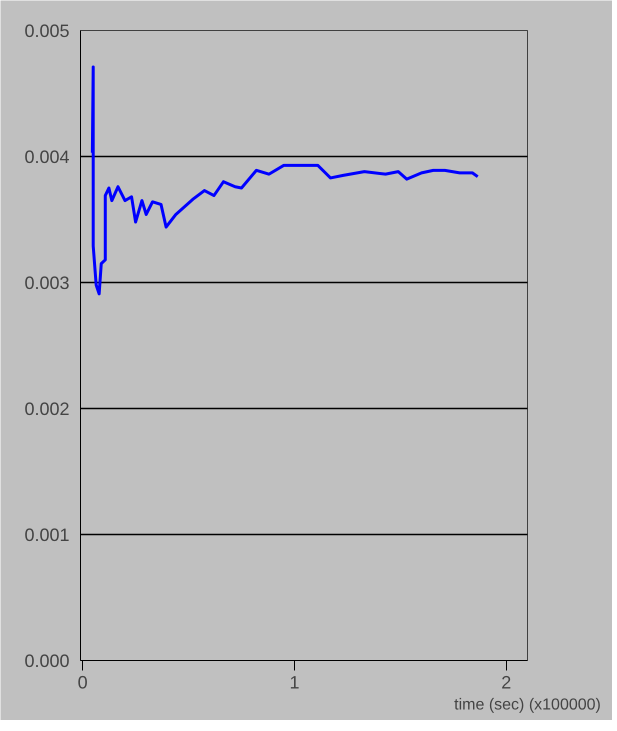 This screenshot has height=731, width=617. I want to click on y-tick-label: 0.002, so click(47, 409).